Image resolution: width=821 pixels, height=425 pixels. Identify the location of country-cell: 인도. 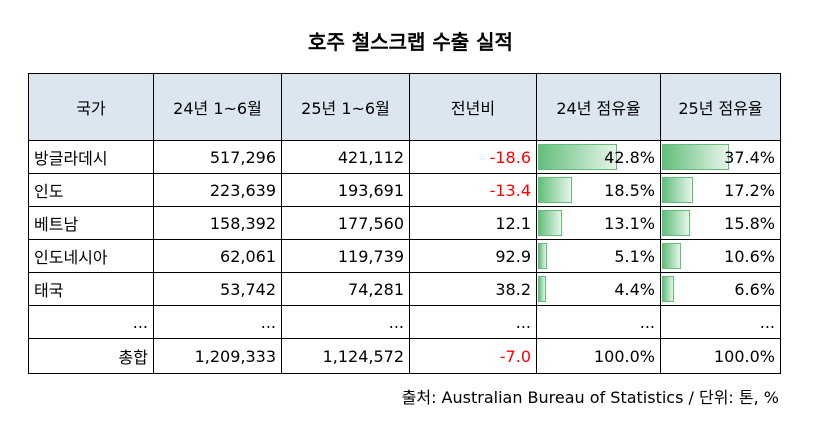
(91, 190).